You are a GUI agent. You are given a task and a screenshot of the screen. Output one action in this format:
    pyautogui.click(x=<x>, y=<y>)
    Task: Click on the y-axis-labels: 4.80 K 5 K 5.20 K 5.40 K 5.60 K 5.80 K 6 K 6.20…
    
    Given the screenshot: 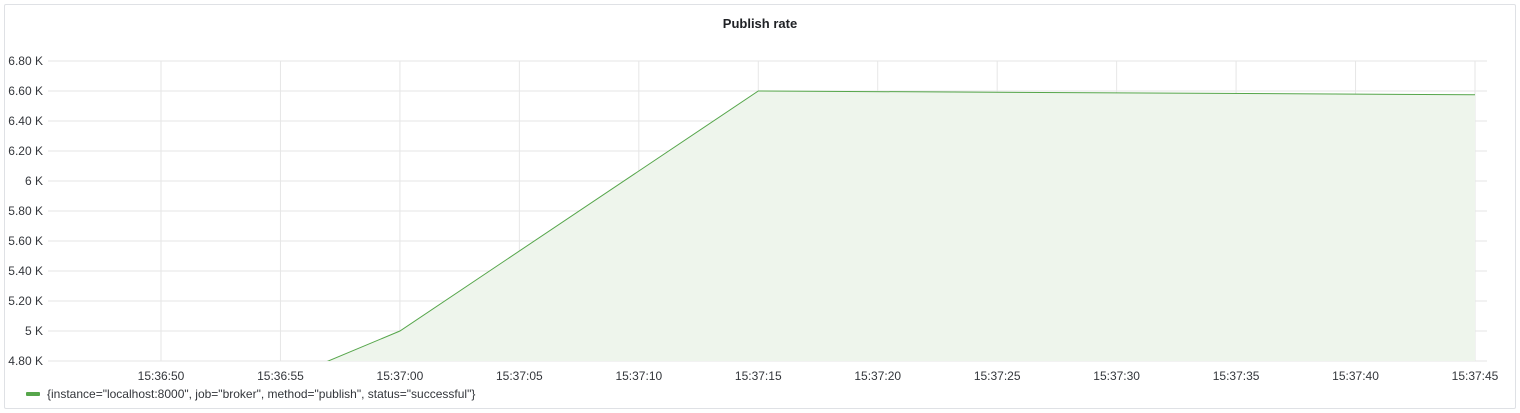 What is the action you would take?
    pyautogui.click(x=25, y=211)
    